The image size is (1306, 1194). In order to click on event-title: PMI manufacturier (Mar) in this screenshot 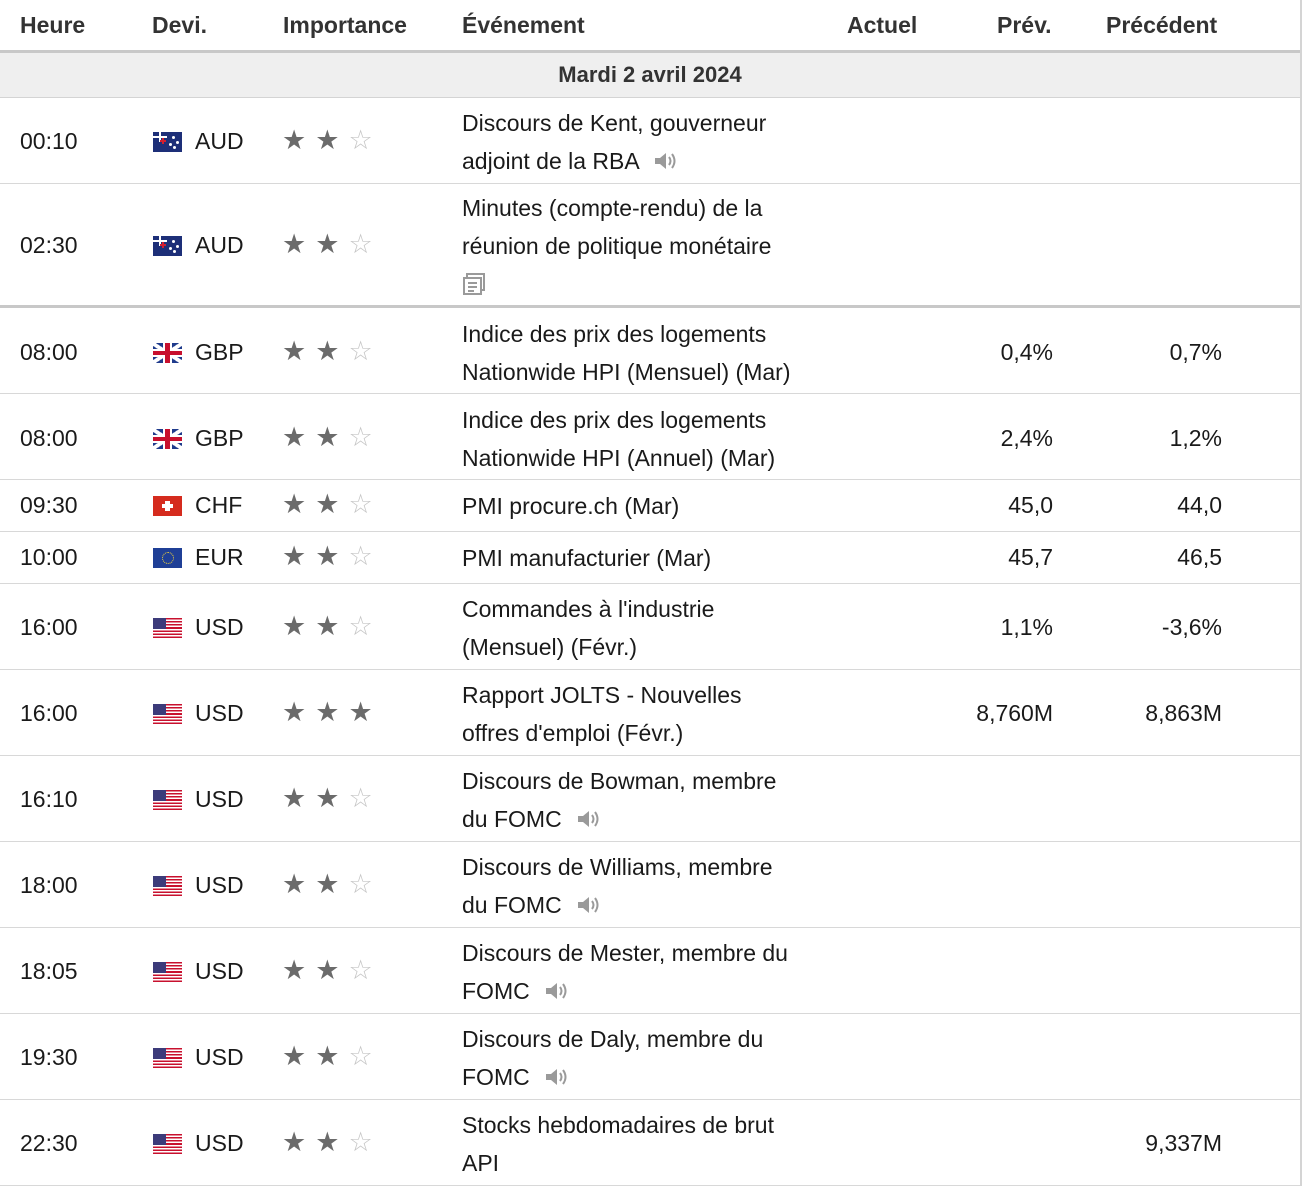, I will do `click(642, 558)`.